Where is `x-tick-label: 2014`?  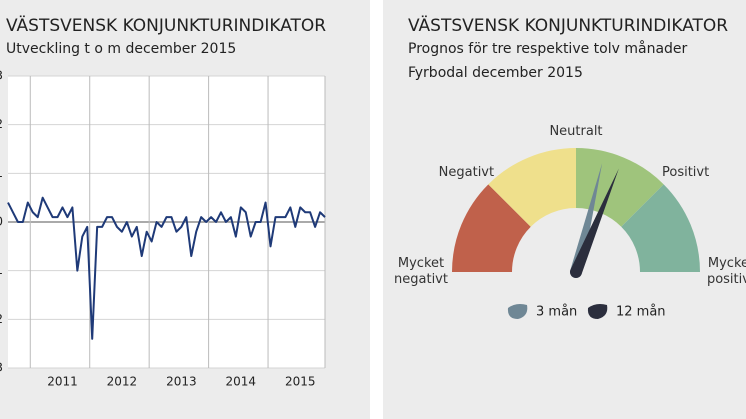
x-tick-label: 2014 is located at coordinates (241, 382).